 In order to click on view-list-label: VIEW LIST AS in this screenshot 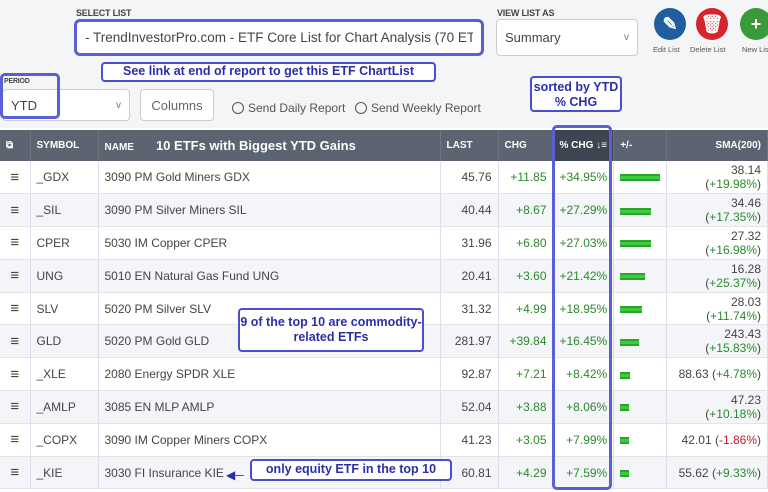, I will do `click(526, 13)`.